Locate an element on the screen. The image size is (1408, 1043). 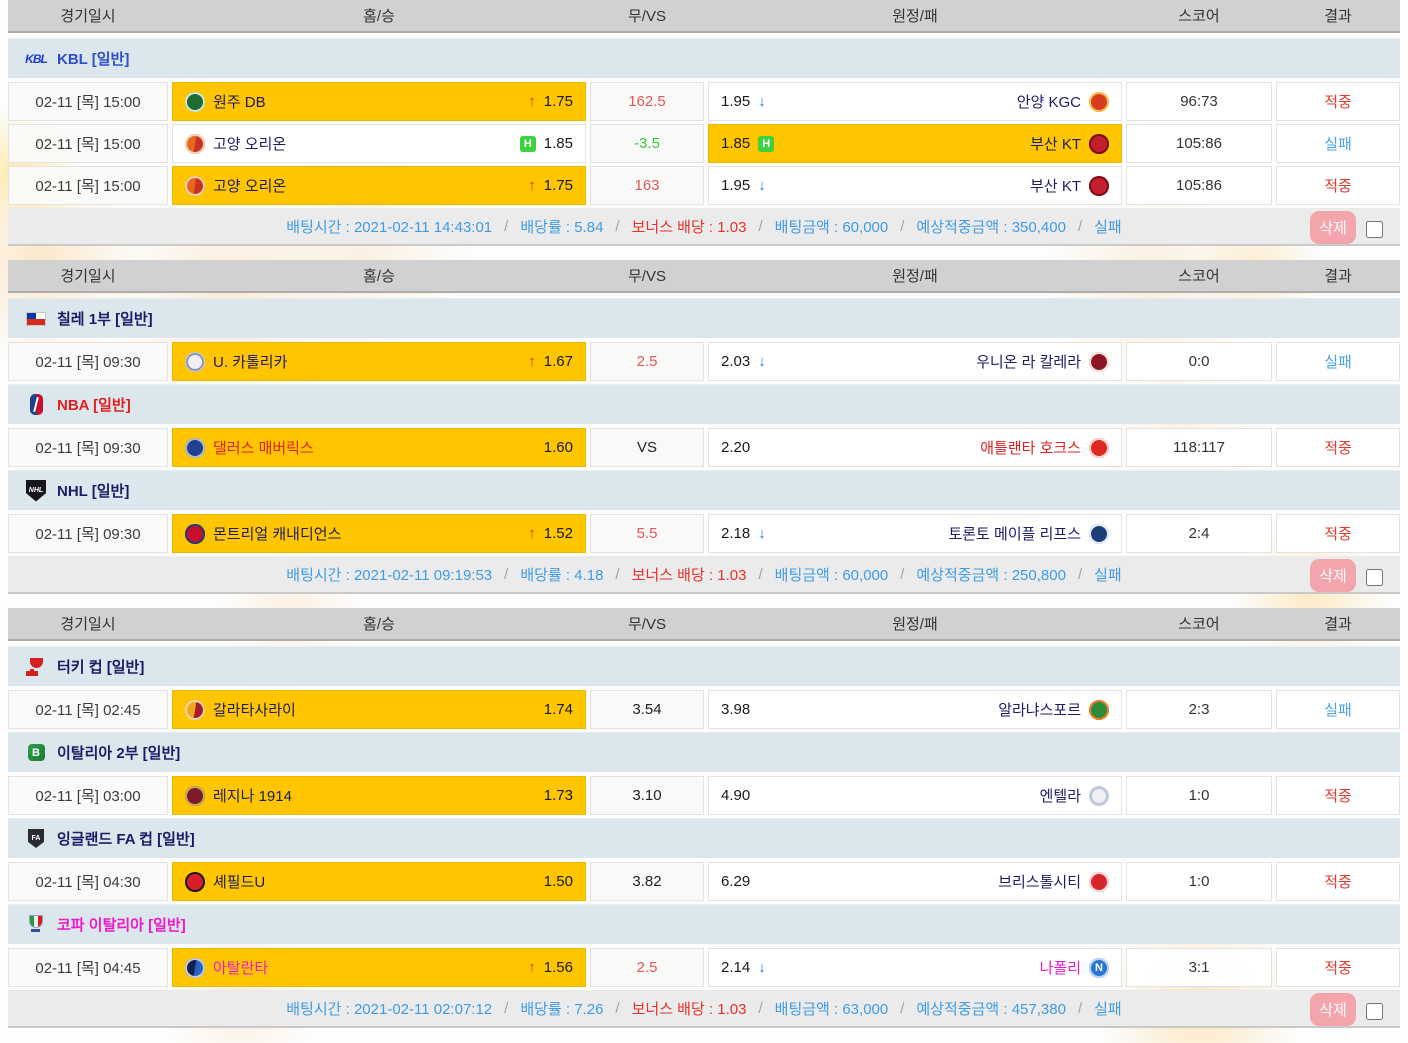
home-pick-cell: 고양 오리온 ↑ 1.75 is located at coordinates (379, 185).